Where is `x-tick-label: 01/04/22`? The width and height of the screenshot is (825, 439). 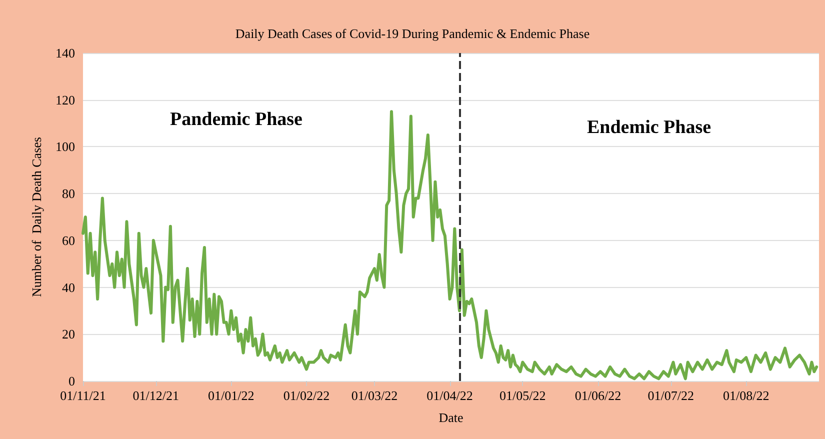
x-tick-label: 01/04/22 is located at coordinates (449, 395).